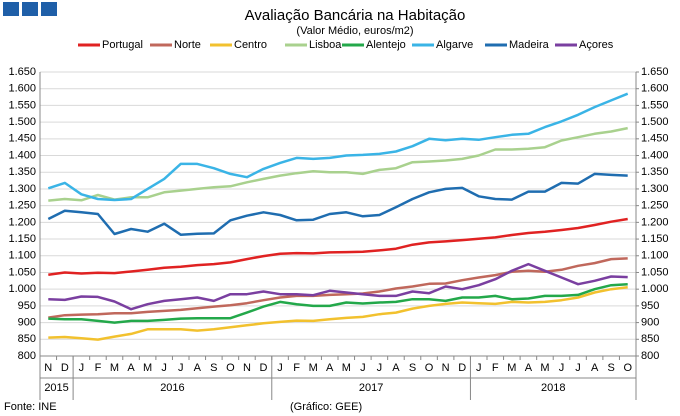 Image resolution: width=680 pixels, height=416 pixels. Describe the element at coordinates (553, 388) in the screenshot. I see `x-group-label: 2018` at that location.